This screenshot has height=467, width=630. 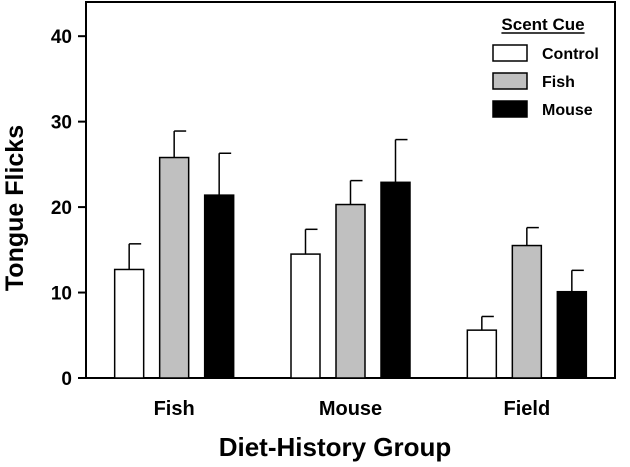 What do you see at coordinates (66, 379) in the screenshot?
I see `y-tick-label: 0` at bounding box center [66, 379].